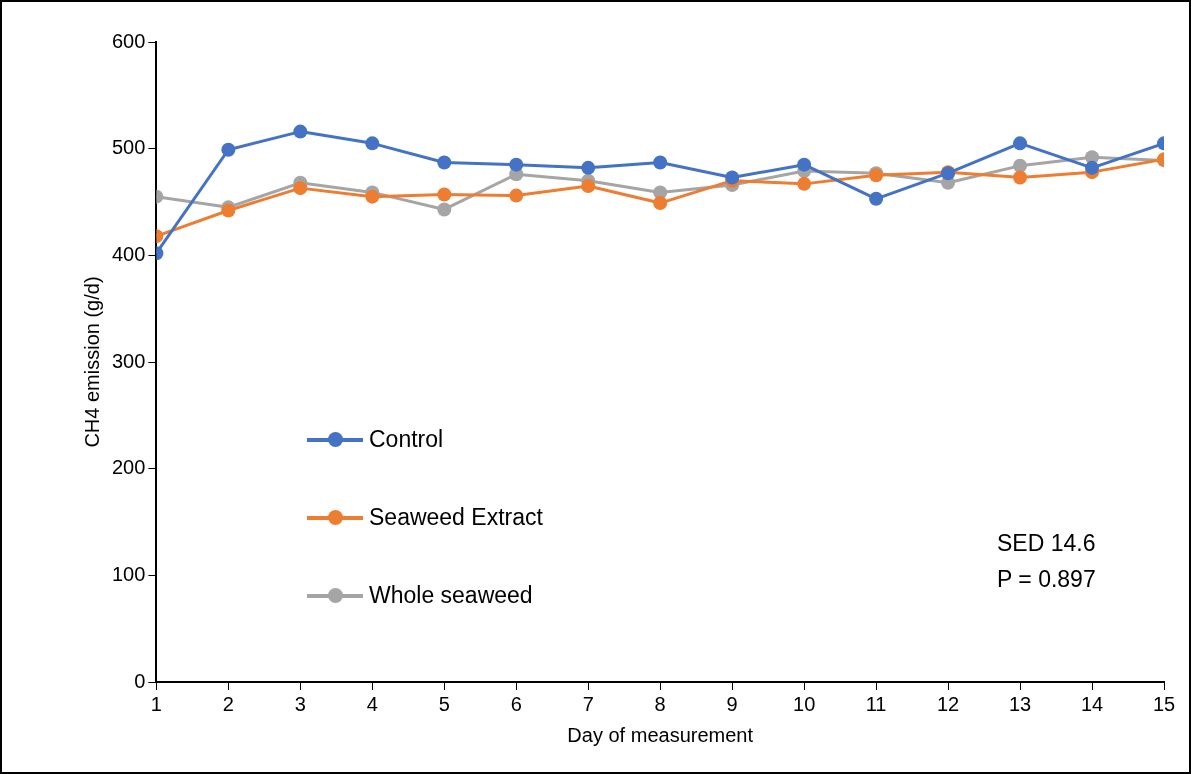  What do you see at coordinates (1164, 703) in the screenshot?
I see `x-tick-label: 15` at bounding box center [1164, 703].